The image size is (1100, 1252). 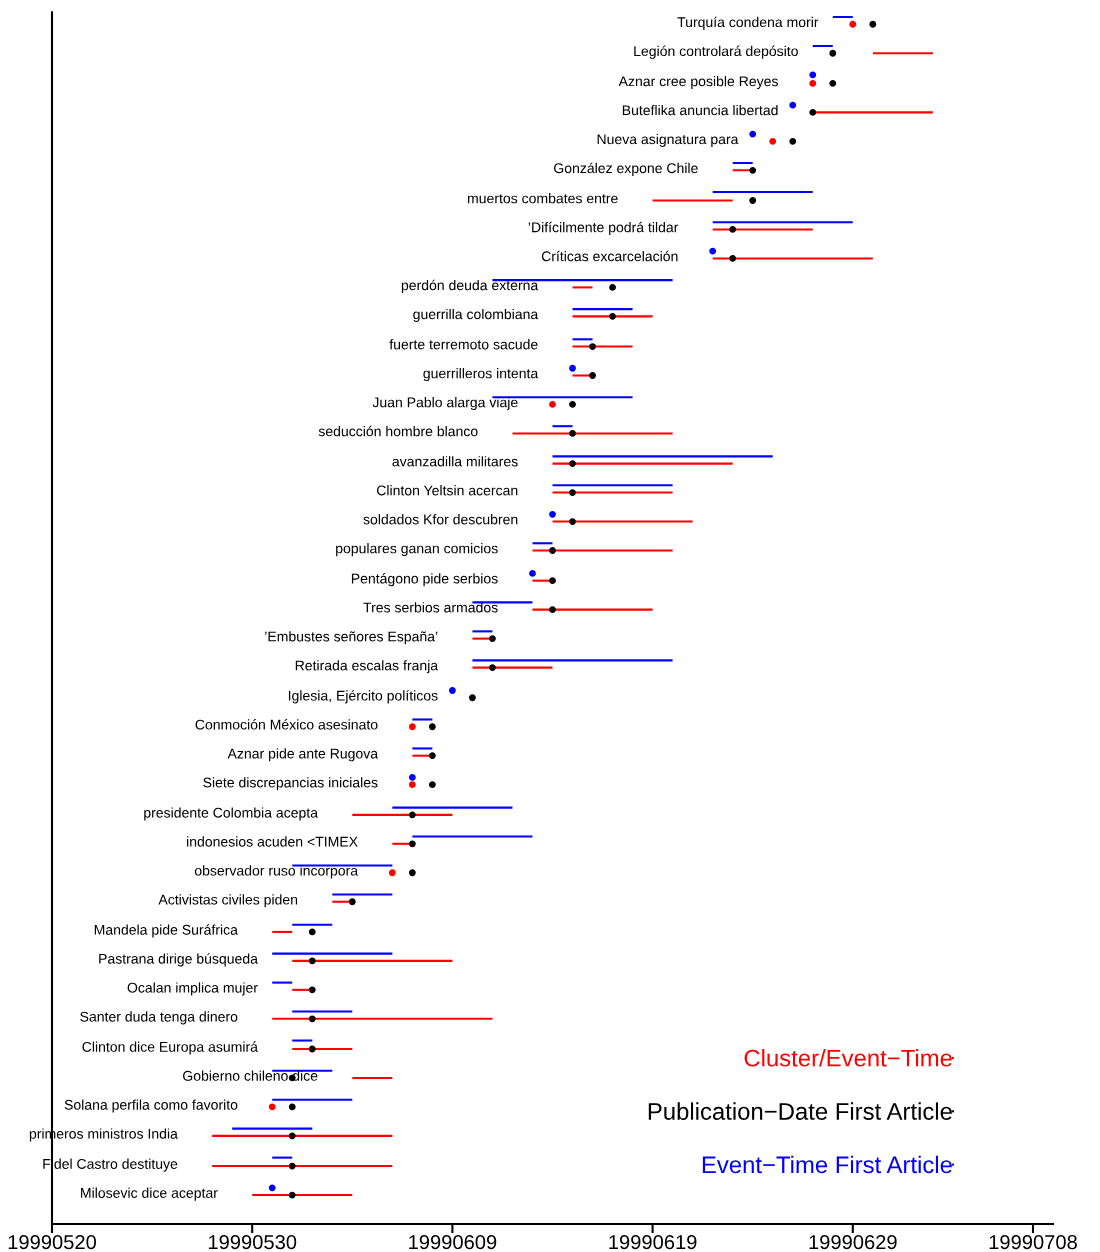 I want to click on annotation: Aznar pide ante Rugova, so click(x=303, y=755).